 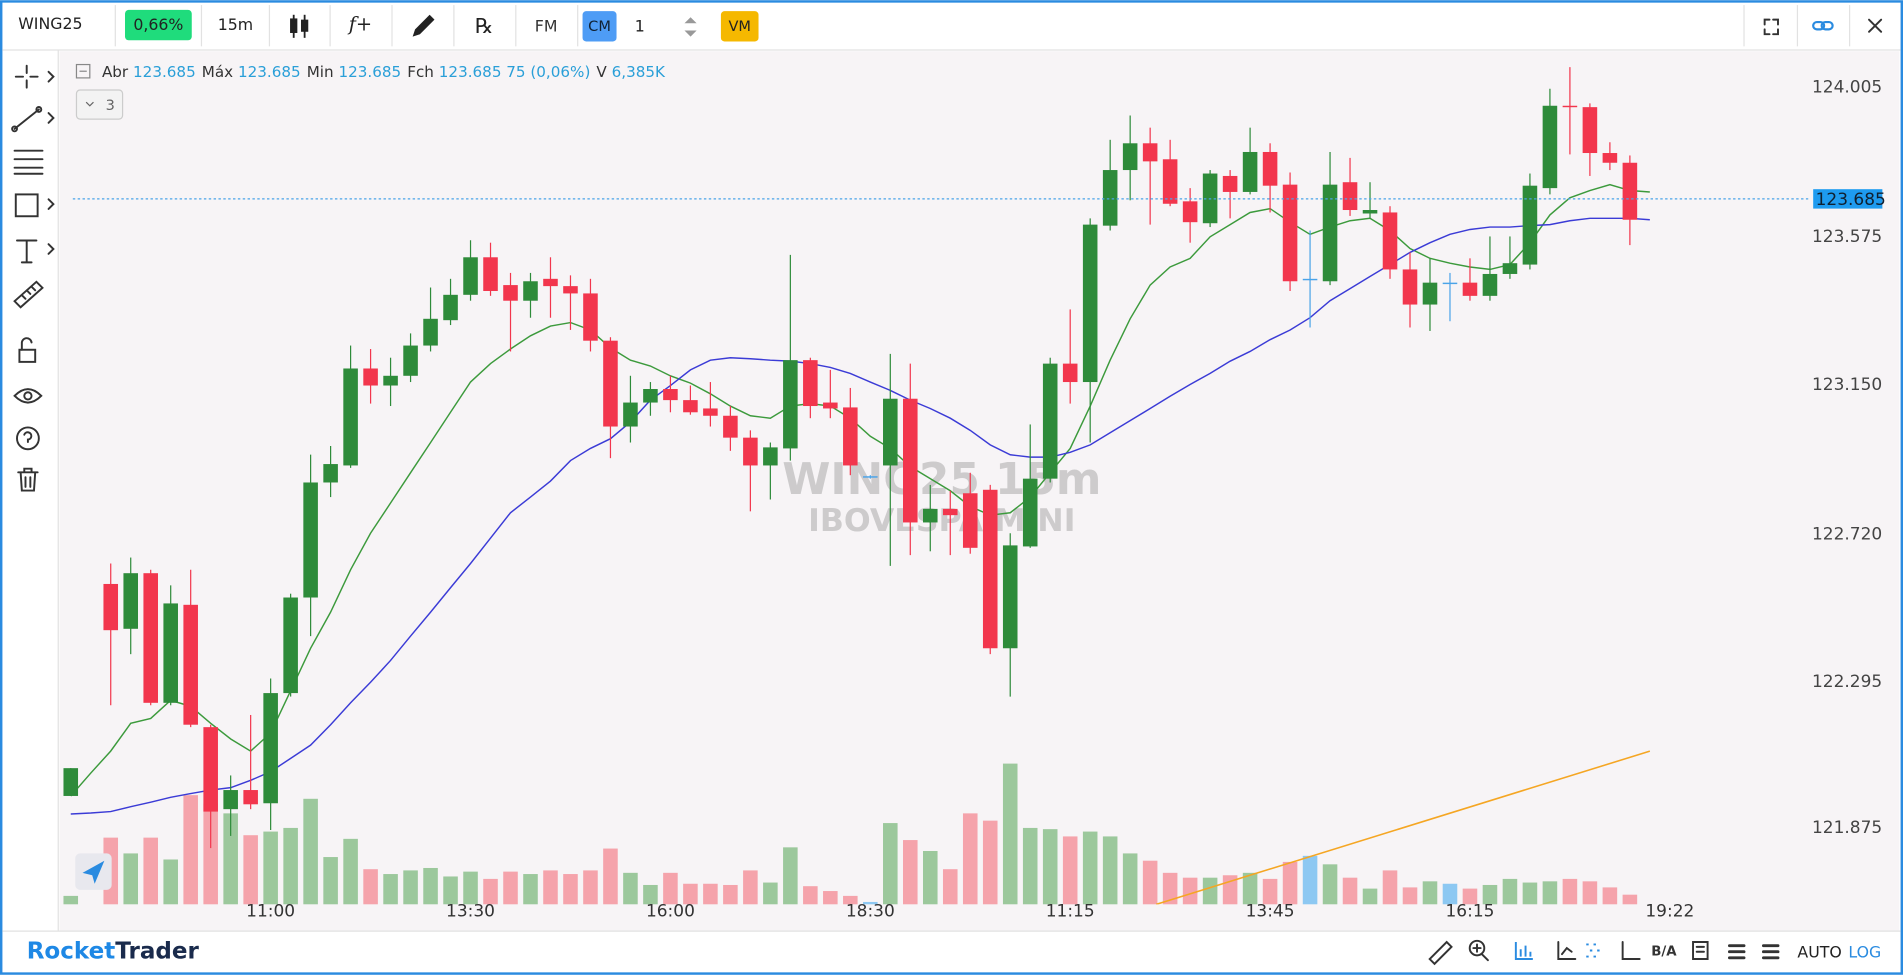 What do you see at coordinates (1771, 27) in the screenshot?
I see `fullscreen-icon` at bounding box center [1771, 27].